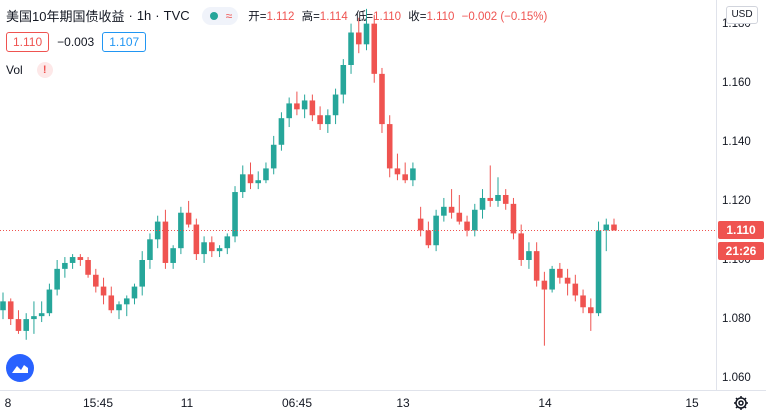 The height and width of the screenshot is (418, 766). What do you see at coordinates (229, 15) in the screenshot?
I see `data-delay-icon: ≈` at bounding box center [229, 15].